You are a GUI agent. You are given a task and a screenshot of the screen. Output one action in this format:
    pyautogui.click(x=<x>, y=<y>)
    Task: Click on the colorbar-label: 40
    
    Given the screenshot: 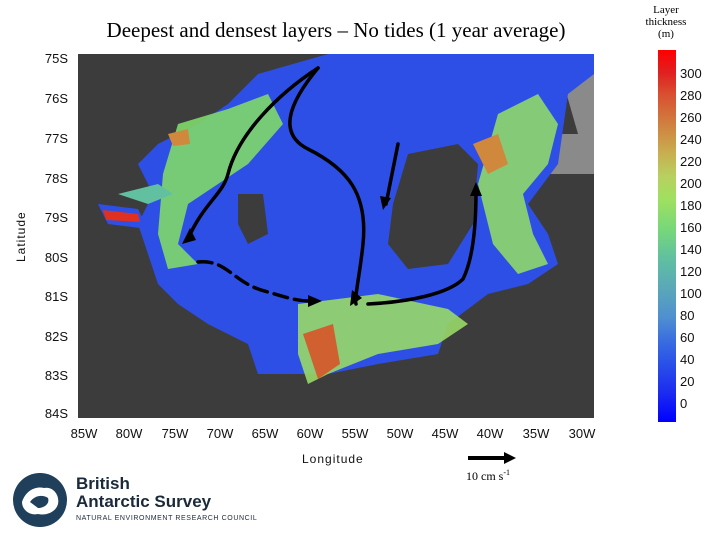 What is the action you would take?
    pyautogui.click(x=687, y=359)
    